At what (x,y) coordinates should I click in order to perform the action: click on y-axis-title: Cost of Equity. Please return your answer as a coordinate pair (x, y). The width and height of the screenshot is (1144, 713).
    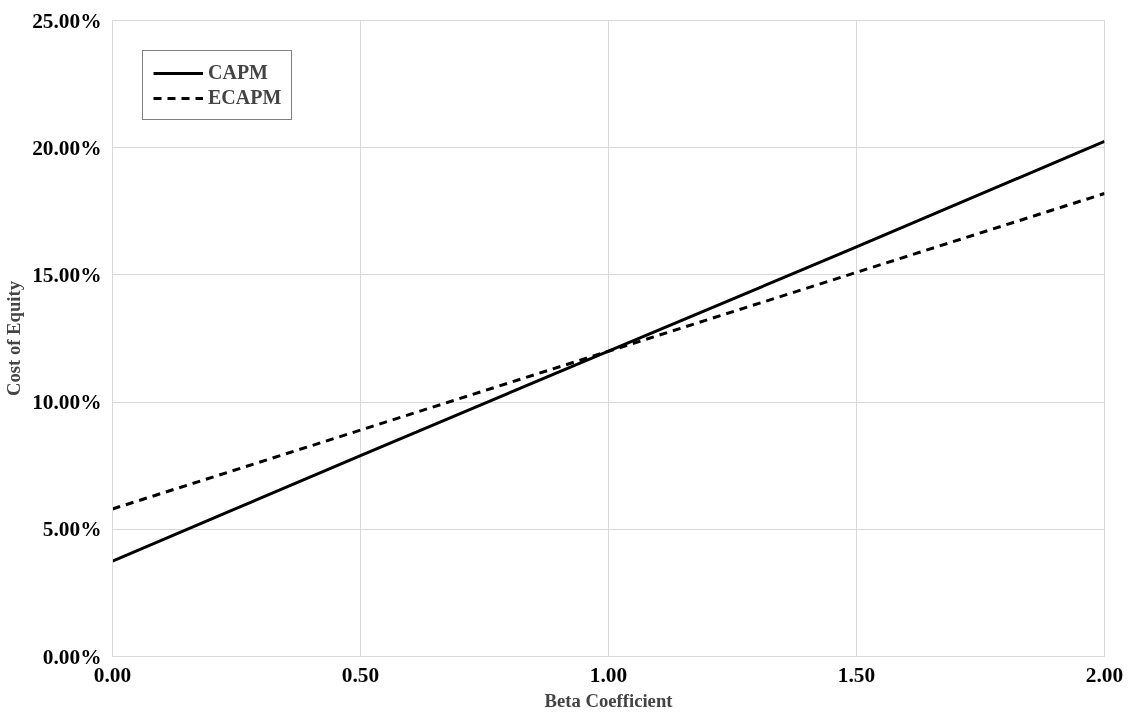
    Looking at the image, I should click on (14, 338).